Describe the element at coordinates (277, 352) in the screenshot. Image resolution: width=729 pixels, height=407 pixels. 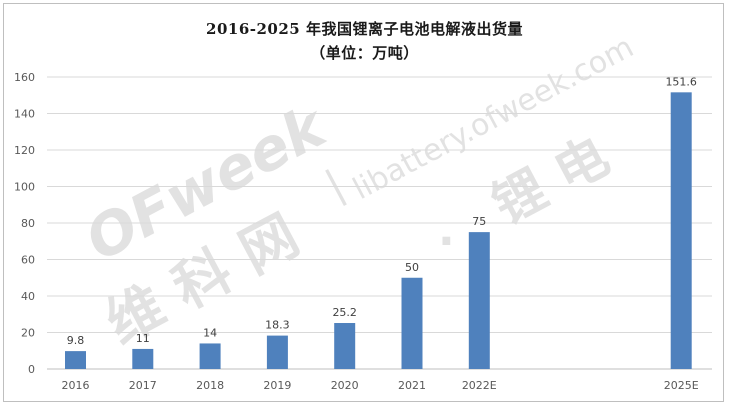
I see `bar-2019` at that location.